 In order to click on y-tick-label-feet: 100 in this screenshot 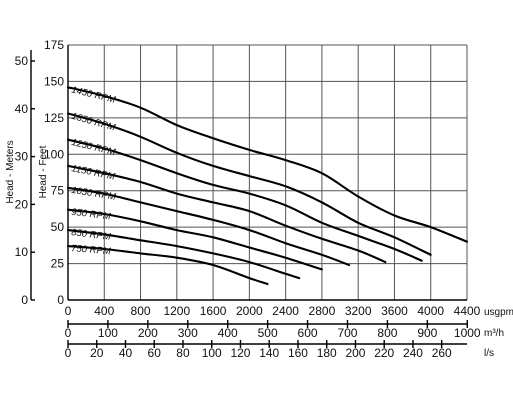, I will do `click(54, 154)`.